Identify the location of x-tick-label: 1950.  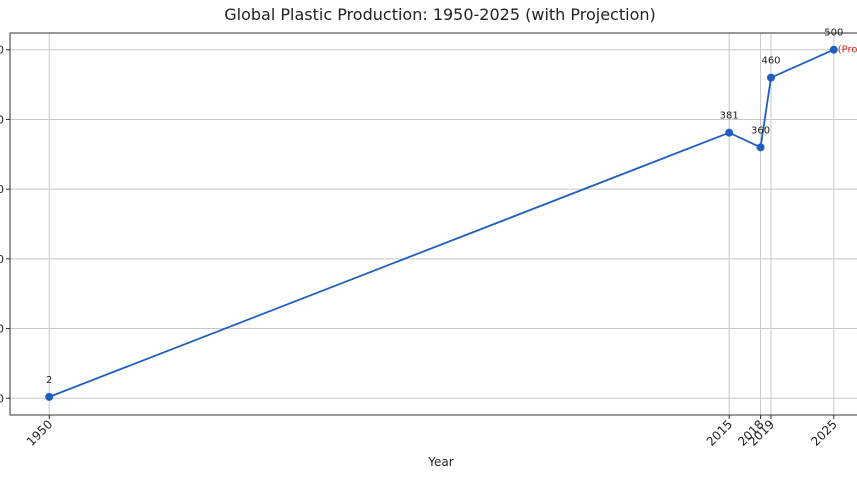
(39, 432).